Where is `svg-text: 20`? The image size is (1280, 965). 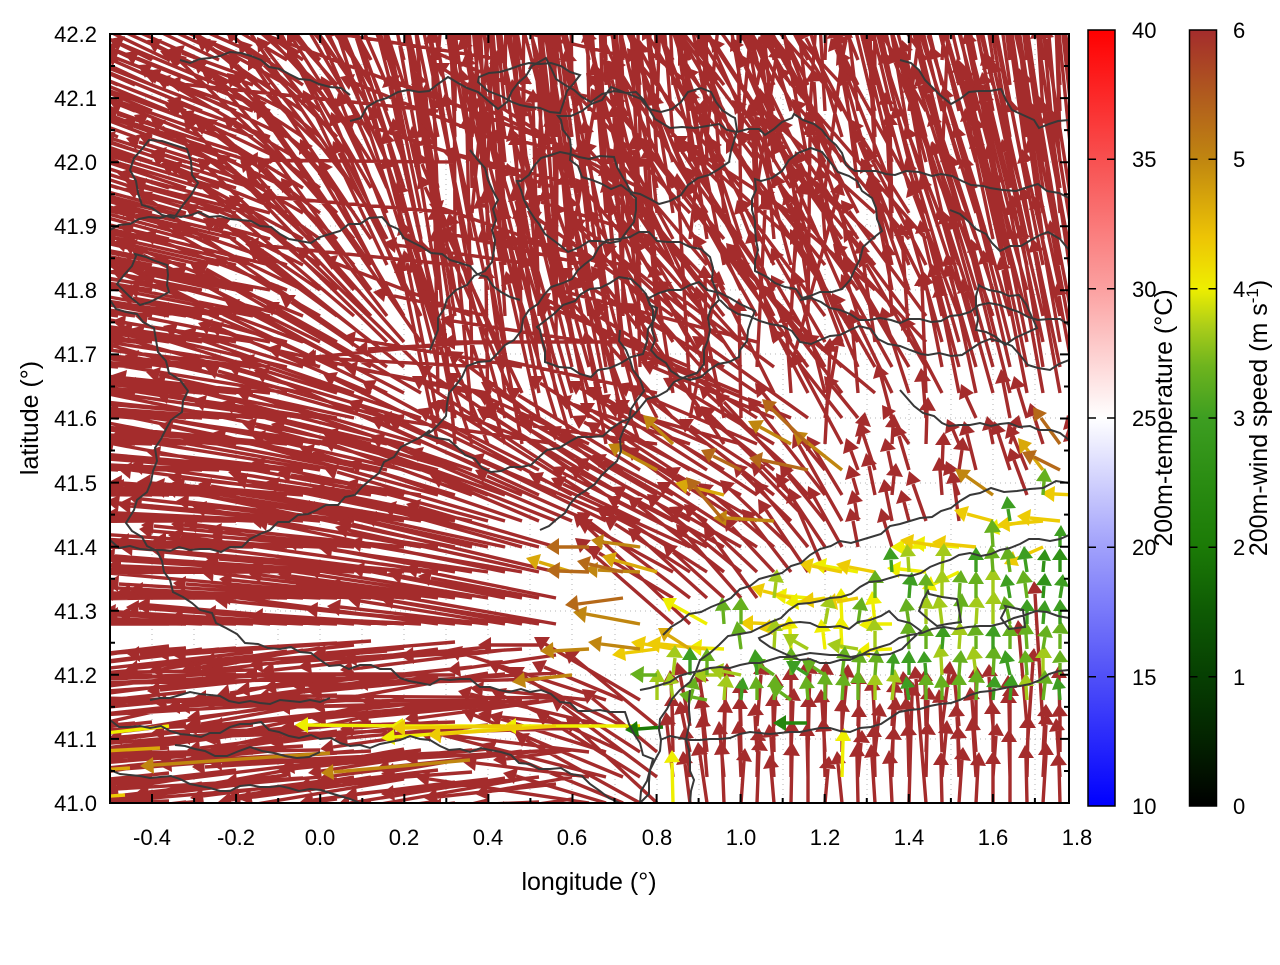
svg-text: 20 is located at coordinates (1144, 547).